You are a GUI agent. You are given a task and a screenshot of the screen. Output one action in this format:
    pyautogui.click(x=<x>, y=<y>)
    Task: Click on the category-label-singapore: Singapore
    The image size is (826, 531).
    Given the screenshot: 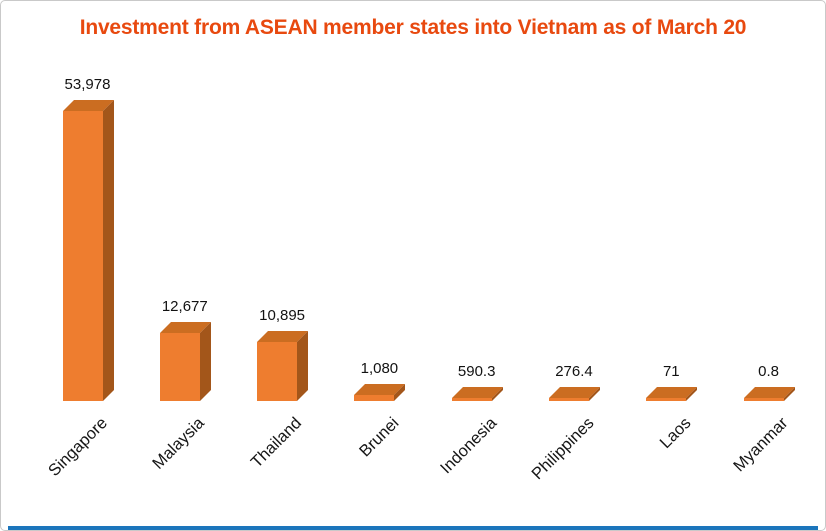 What is the action you would take?
    pyautogui.click(x=77, y=447)
    